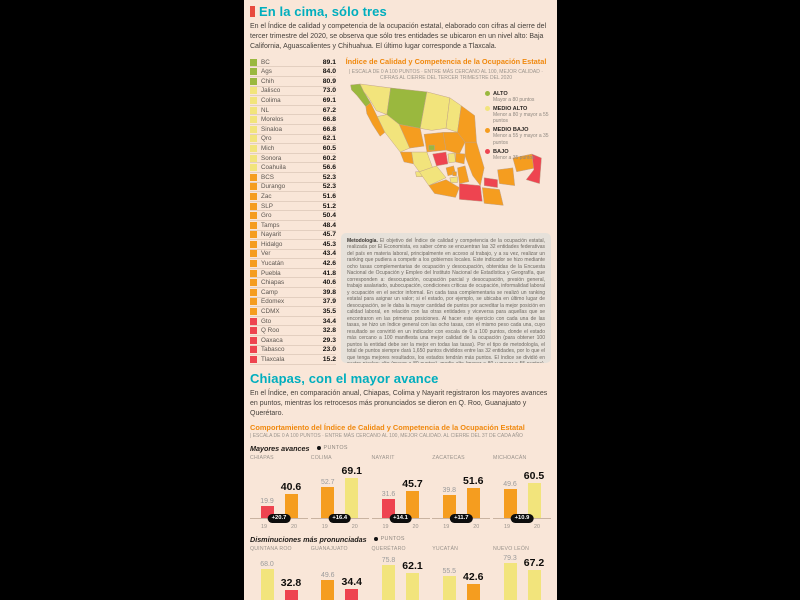 This screenshot has height=600, width=800. I want to click on ranking-state: Gto, so click(266, 321).